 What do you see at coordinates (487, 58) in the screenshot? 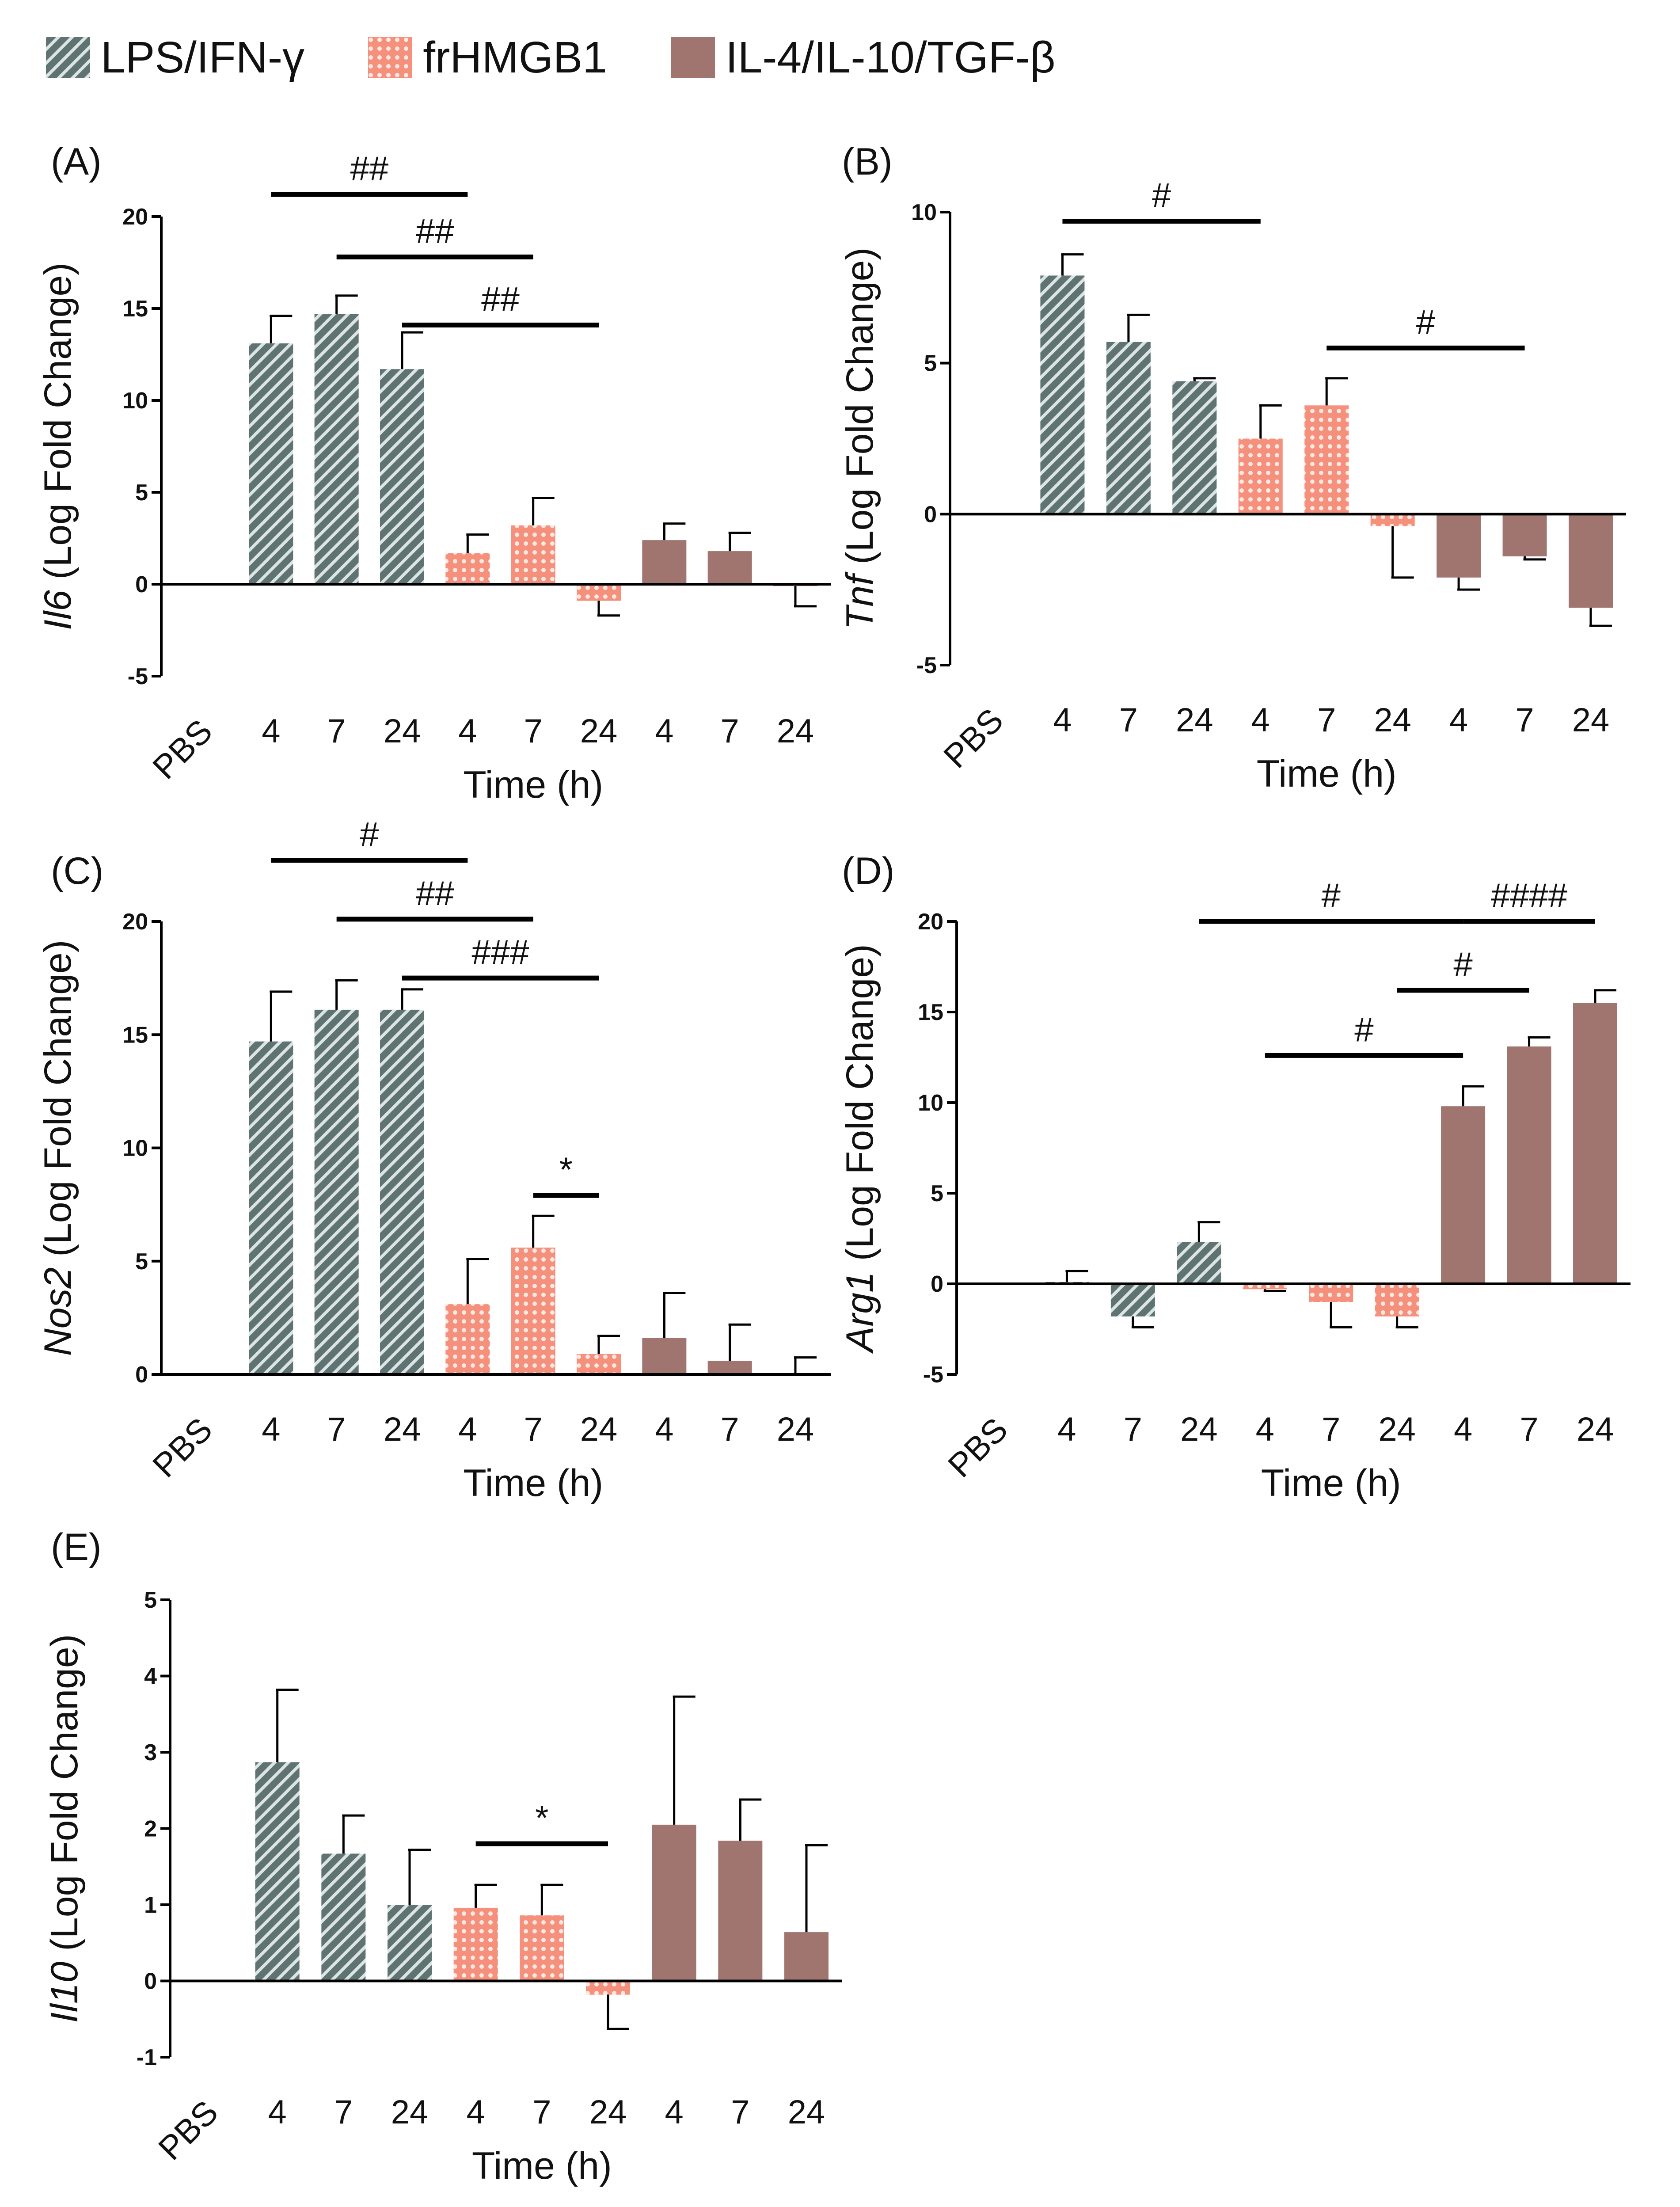
I see `legend-item-frhmgb1: frHMGB1` at bounding box center [487, 58].